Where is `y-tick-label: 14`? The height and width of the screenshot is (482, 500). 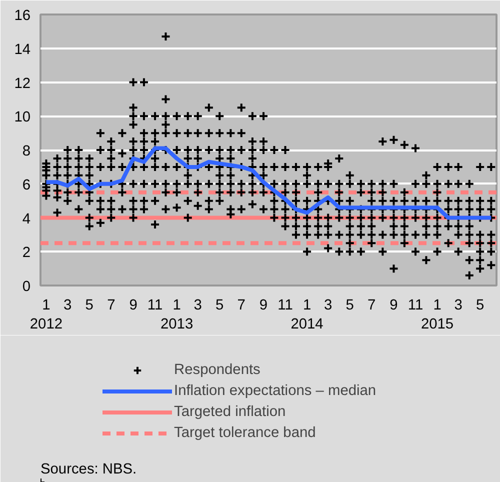 y-tick-label: 14 is located at coordinates (22, 50).